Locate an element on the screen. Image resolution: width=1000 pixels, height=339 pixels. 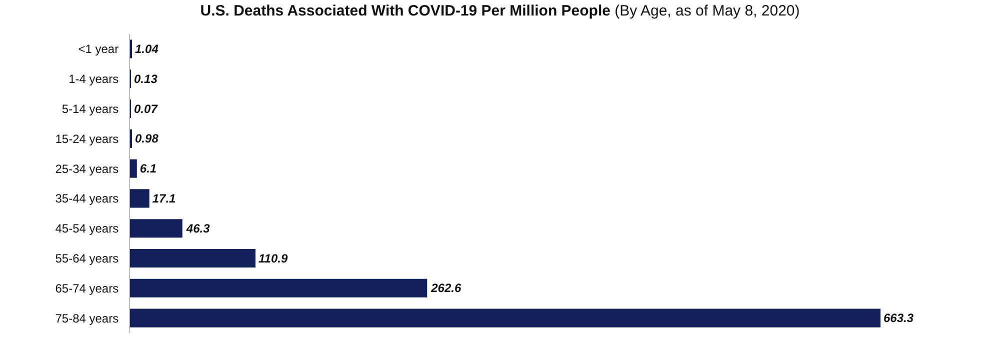
data-label: 663.3 is located at coordinates (899, 318).